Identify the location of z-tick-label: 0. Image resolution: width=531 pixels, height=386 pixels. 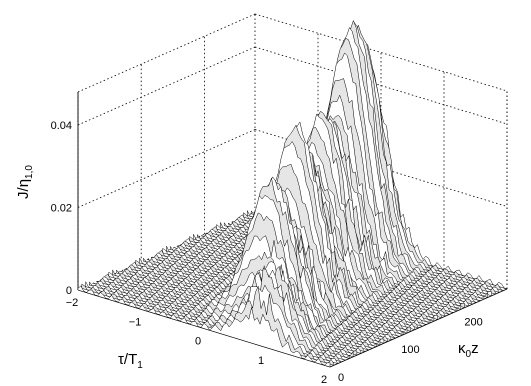
(69, 291).